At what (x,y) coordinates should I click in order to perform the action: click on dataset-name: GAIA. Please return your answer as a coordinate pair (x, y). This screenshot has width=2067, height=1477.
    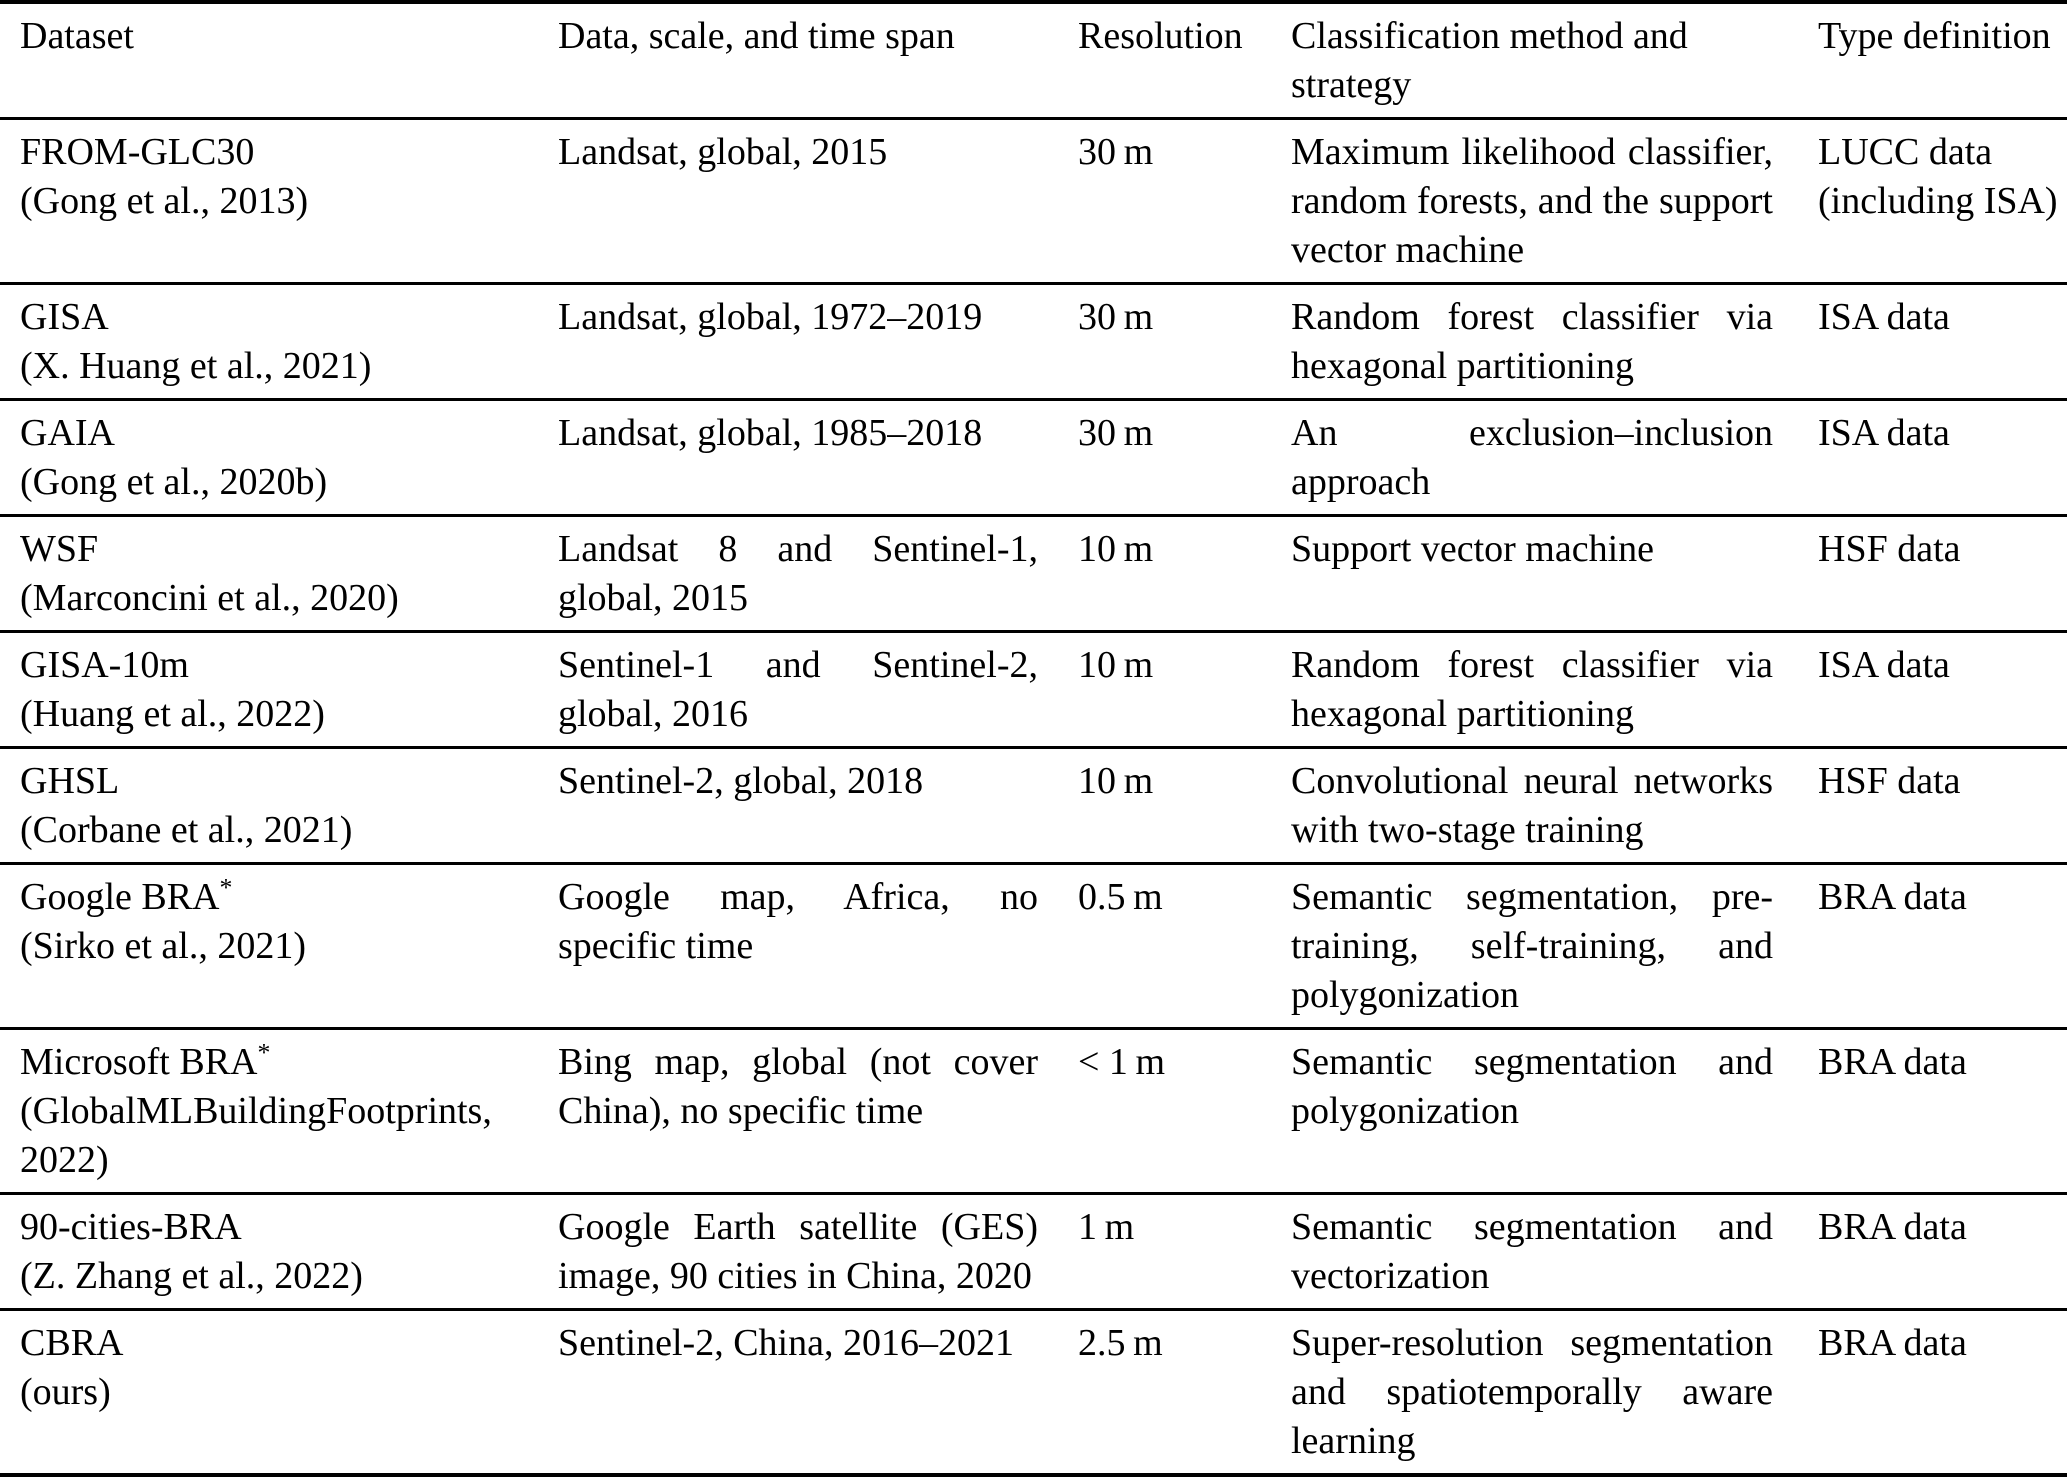
    Looking at the image, I should click on (274, 433).